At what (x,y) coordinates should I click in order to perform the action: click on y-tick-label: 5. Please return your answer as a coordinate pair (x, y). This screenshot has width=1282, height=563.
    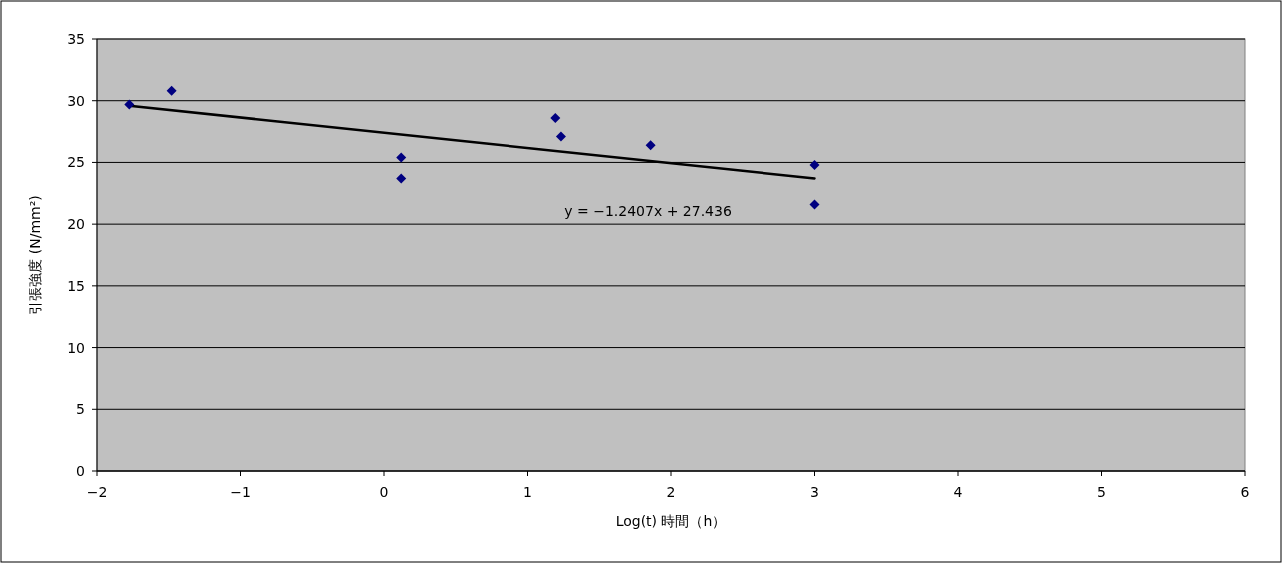
    Looking at the image, I should click on (80, 409).